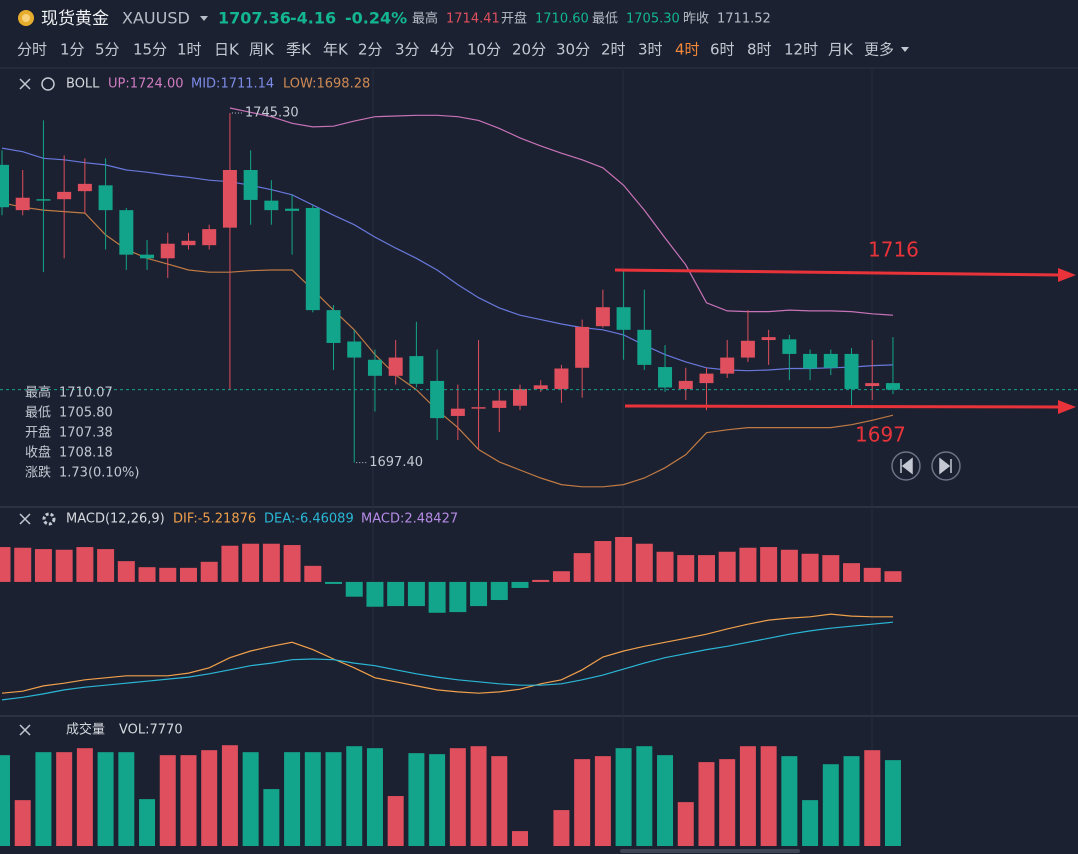  What do you see at coordinates (562, 19) in the screenshot?
I see `stat-value: 1710.60` at bounding box center [562, 19].